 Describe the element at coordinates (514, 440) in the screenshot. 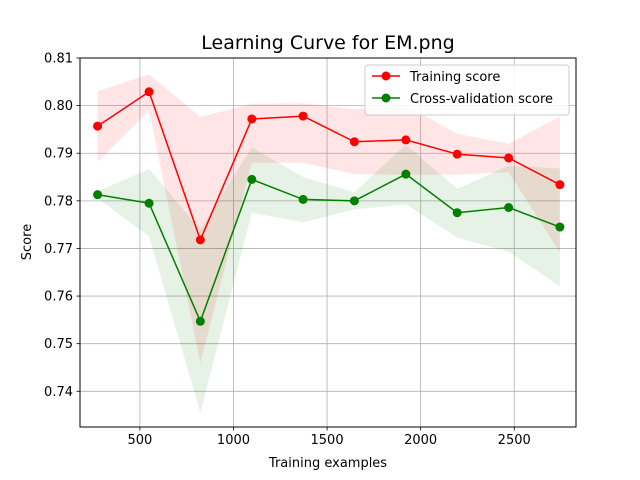

I see `x-tick-label: 2500` at that location.